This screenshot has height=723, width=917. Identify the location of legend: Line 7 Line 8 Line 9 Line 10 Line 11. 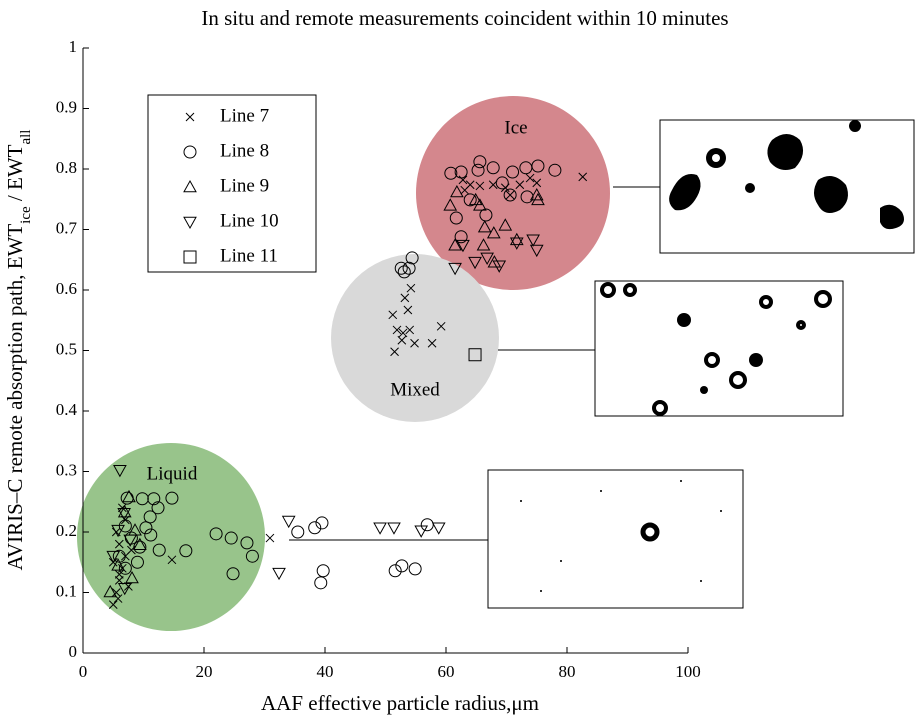
(232, 183).